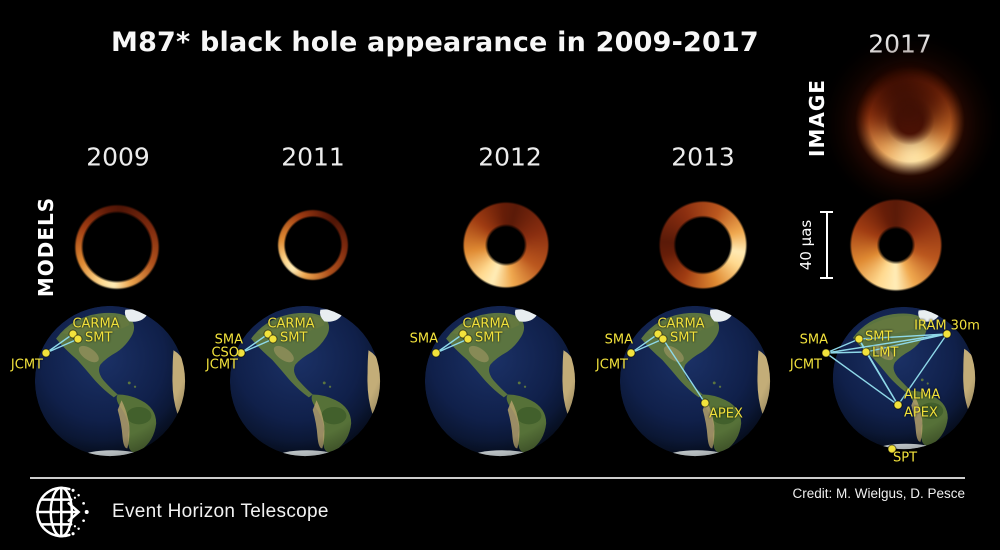 The image size is (1000, 550). I want to click on scale-bar-label: 40 μas, so click(806, 245).